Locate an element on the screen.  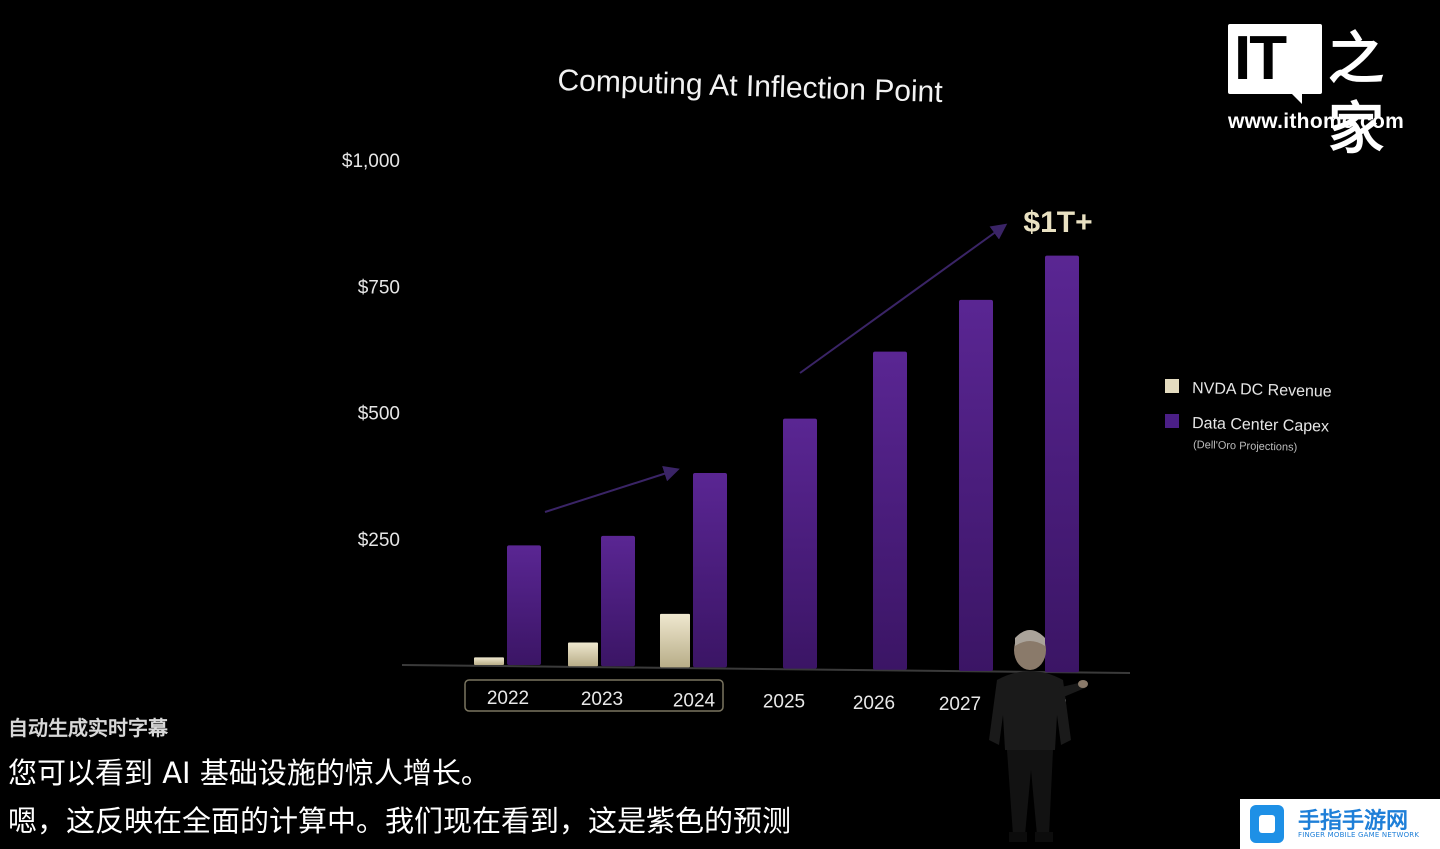
legend-swatch-capex is located at coordinates (1172, 421).